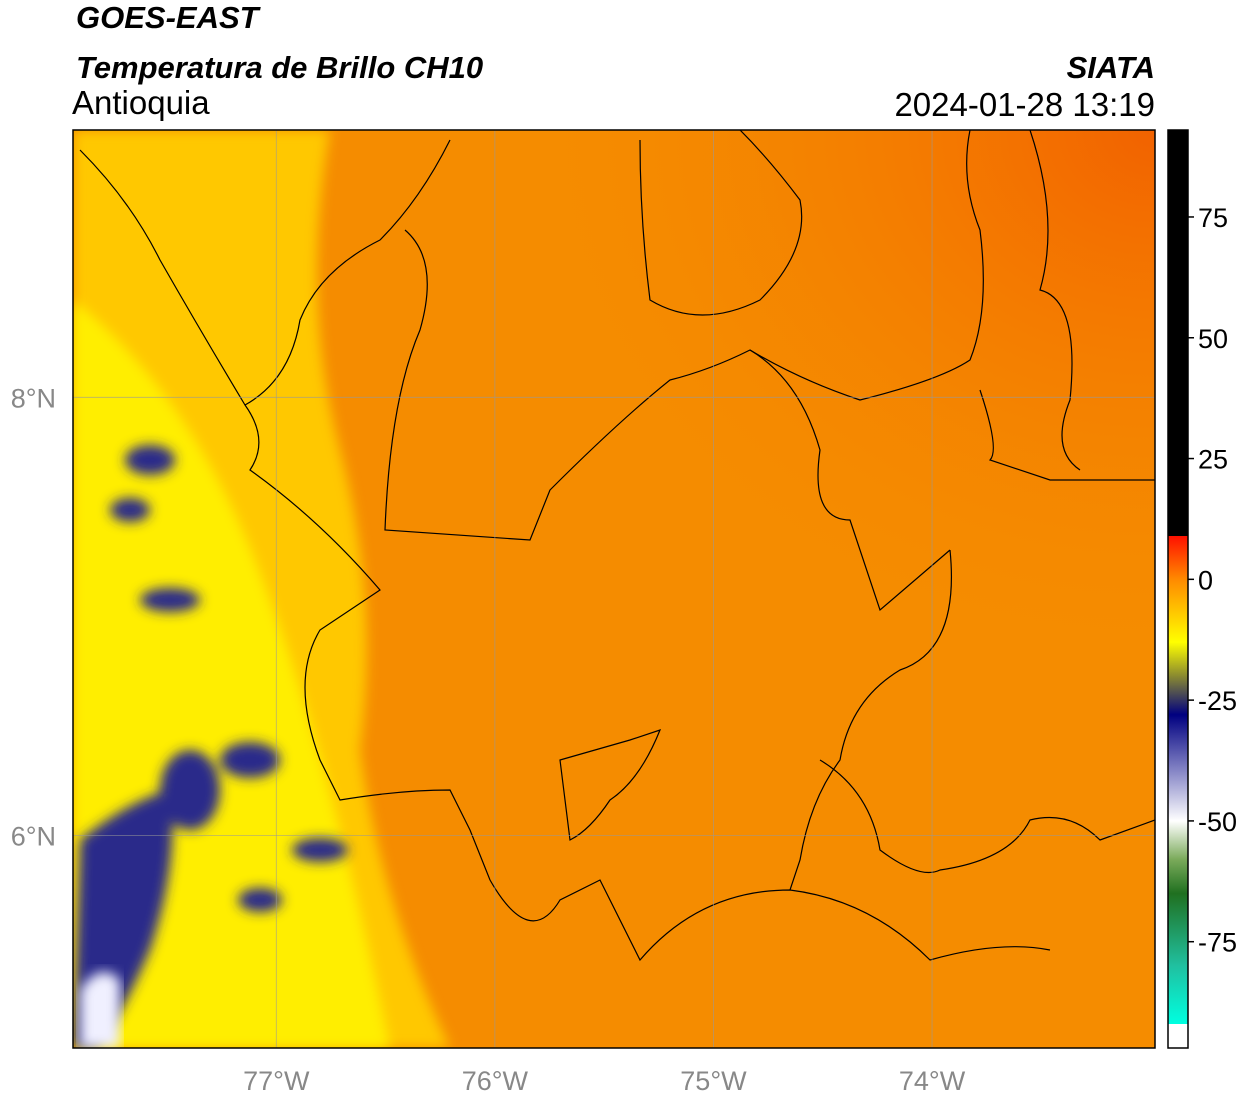 This screenshot has width=1252, height=1104. What do you see at coordinates (276, 1081) in the screenshot?
I see `lon-tick-label: 77°W` at bounding box center [276, 1081].